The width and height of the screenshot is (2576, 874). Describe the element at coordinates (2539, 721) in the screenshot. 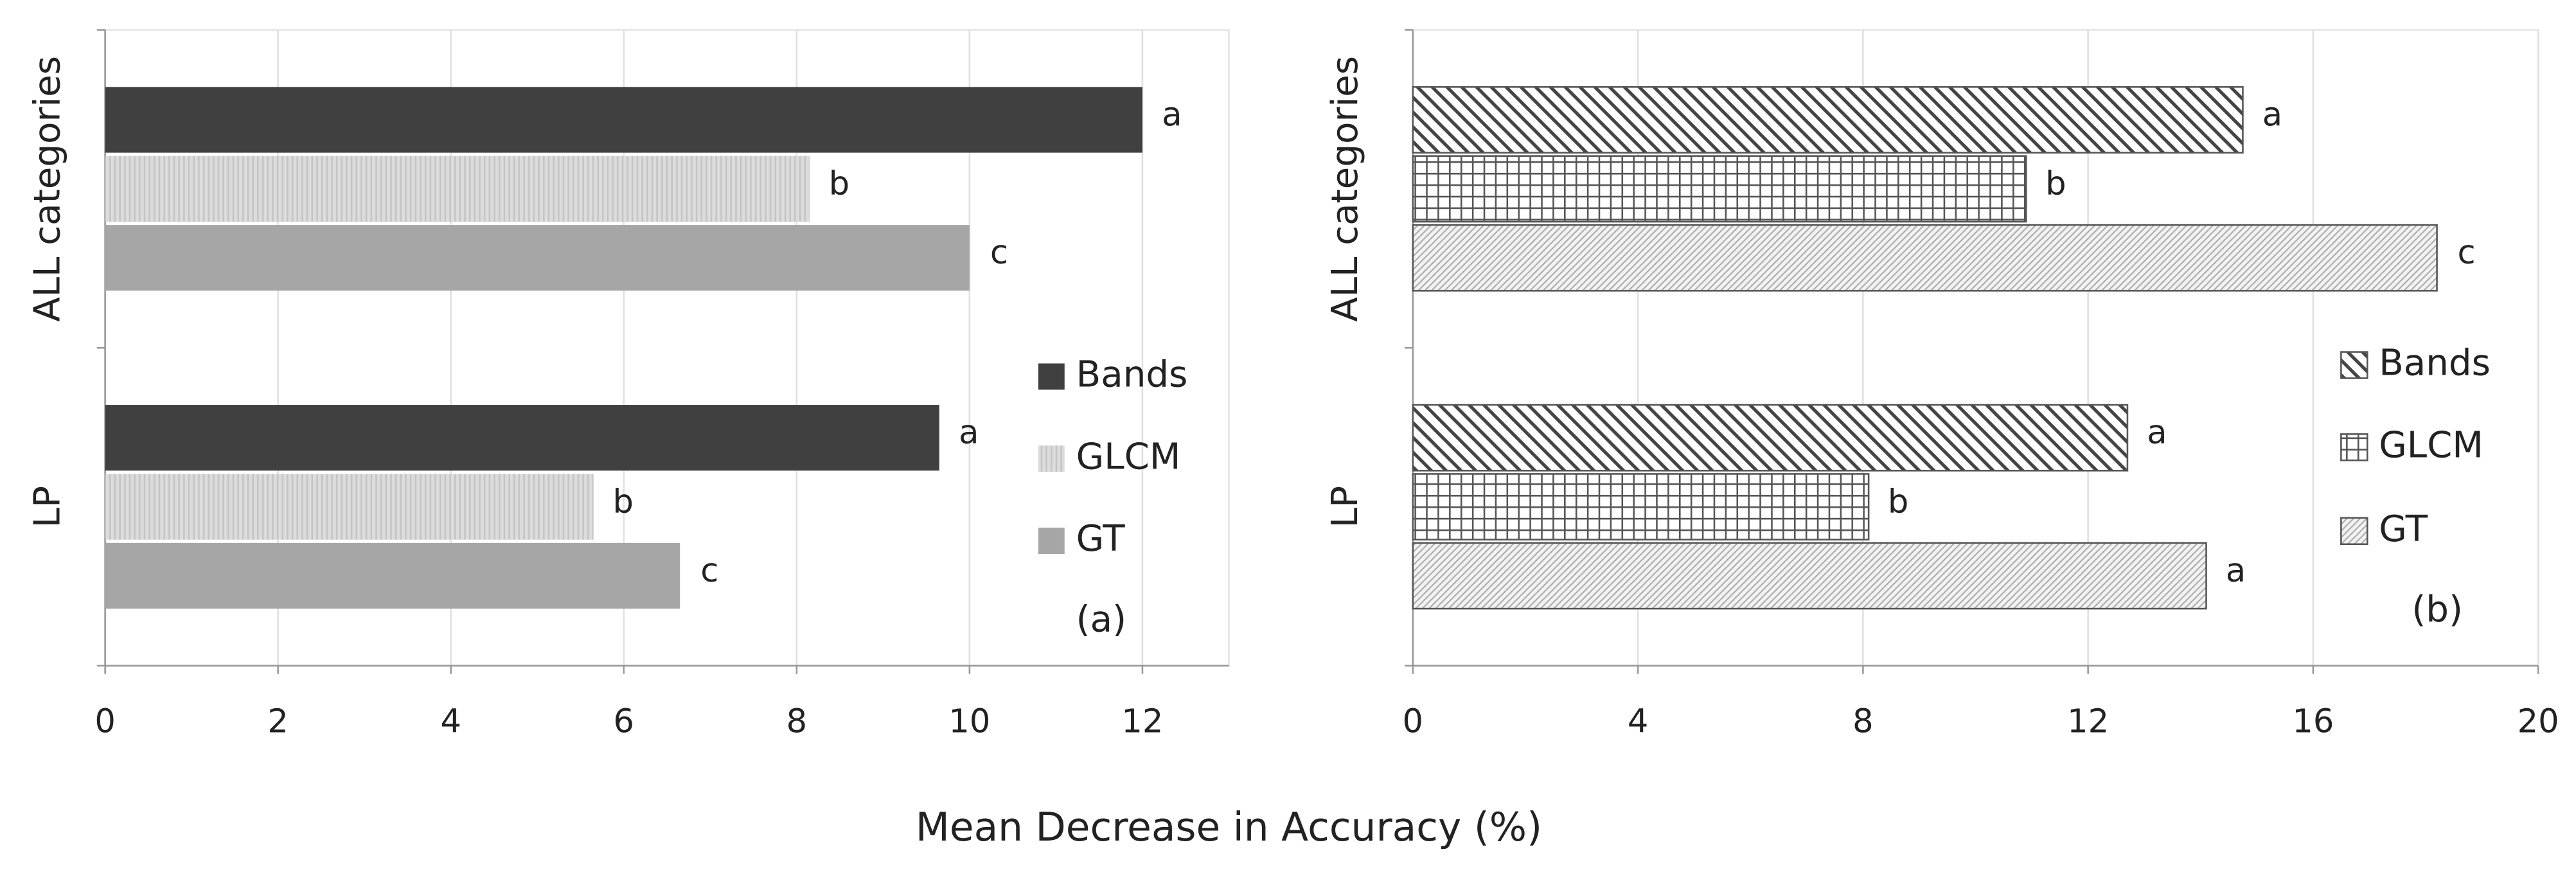

I see `x-tick-label: 20` at that location.